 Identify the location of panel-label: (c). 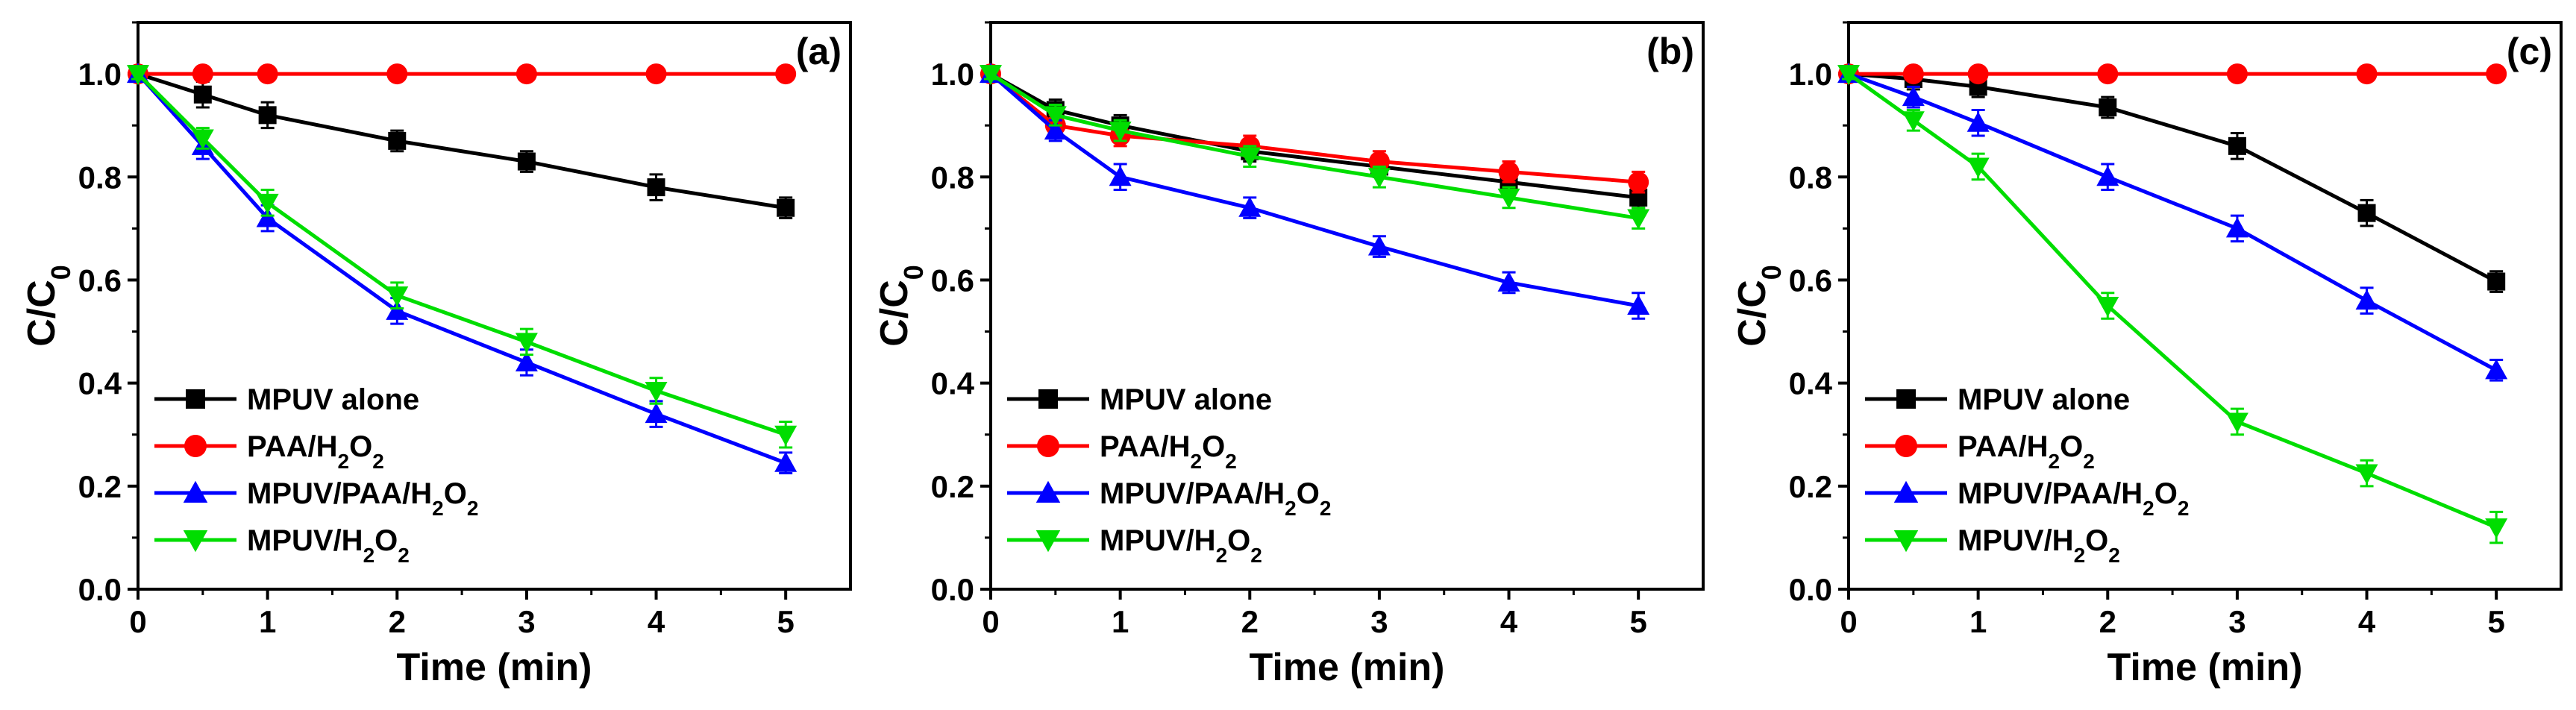
(2529, 51).